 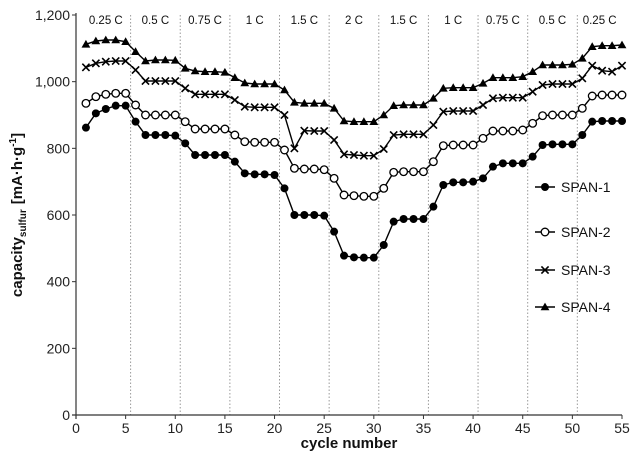 What do you see at coordinates (59, 215) in the screenshot?
I see `y-tick-label: 600` at bounding box center [59, 215].